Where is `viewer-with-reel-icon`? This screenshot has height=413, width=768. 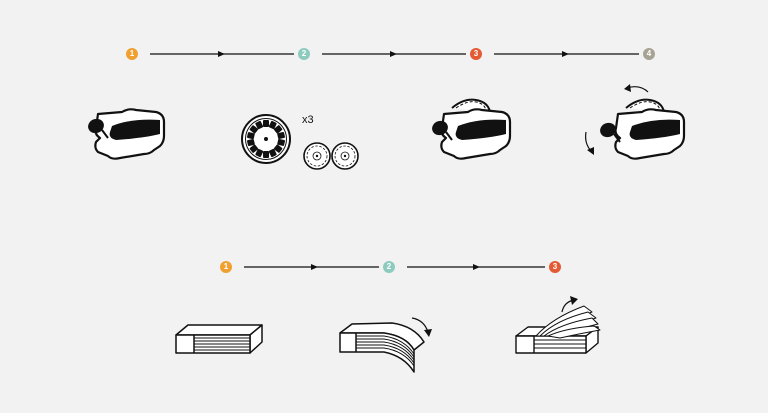
viewer-with-reel-icon is located at coordinates (472, 129).